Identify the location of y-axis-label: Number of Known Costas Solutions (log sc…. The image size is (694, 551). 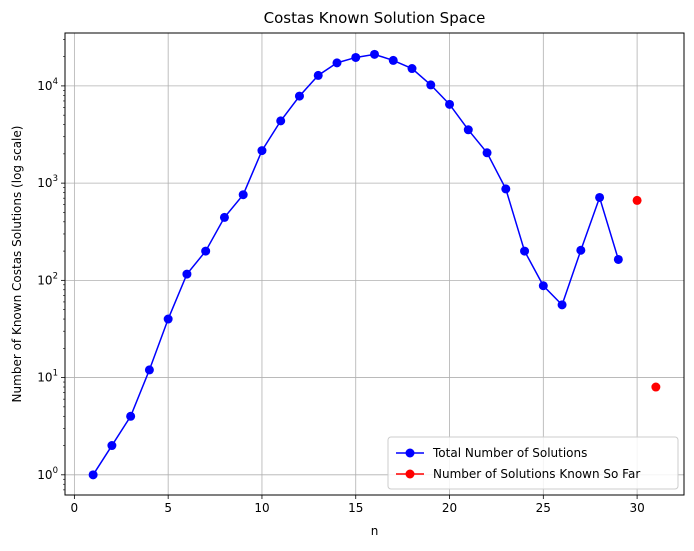
(17, 264).